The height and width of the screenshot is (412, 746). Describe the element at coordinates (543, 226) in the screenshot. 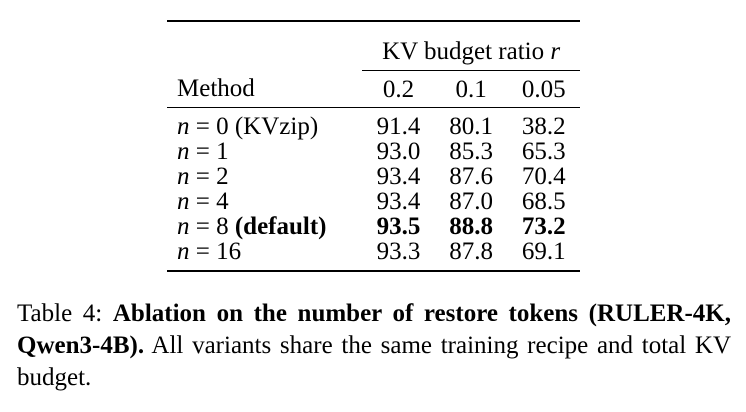

I see `value-cell: 73.2` at that location.